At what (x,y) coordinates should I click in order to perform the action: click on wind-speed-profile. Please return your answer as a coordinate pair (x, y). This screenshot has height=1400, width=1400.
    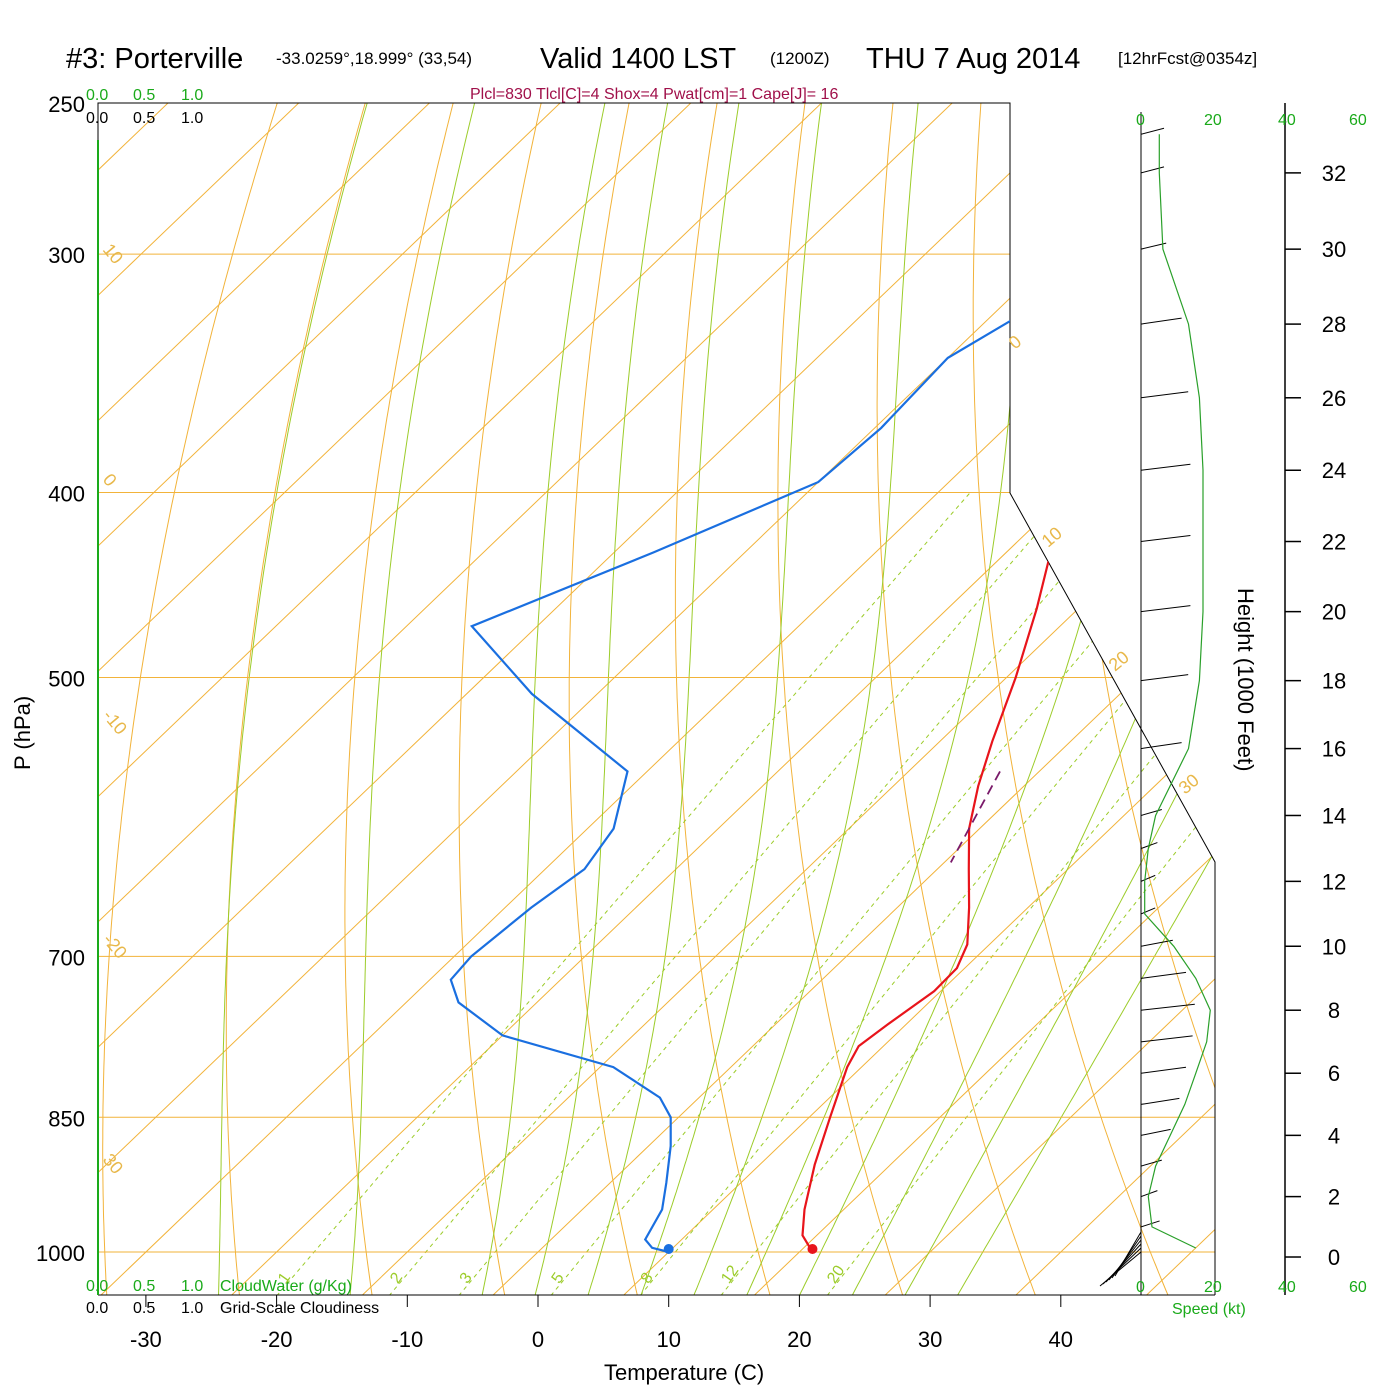
    Looking at the image, I should click on (1177, 691).